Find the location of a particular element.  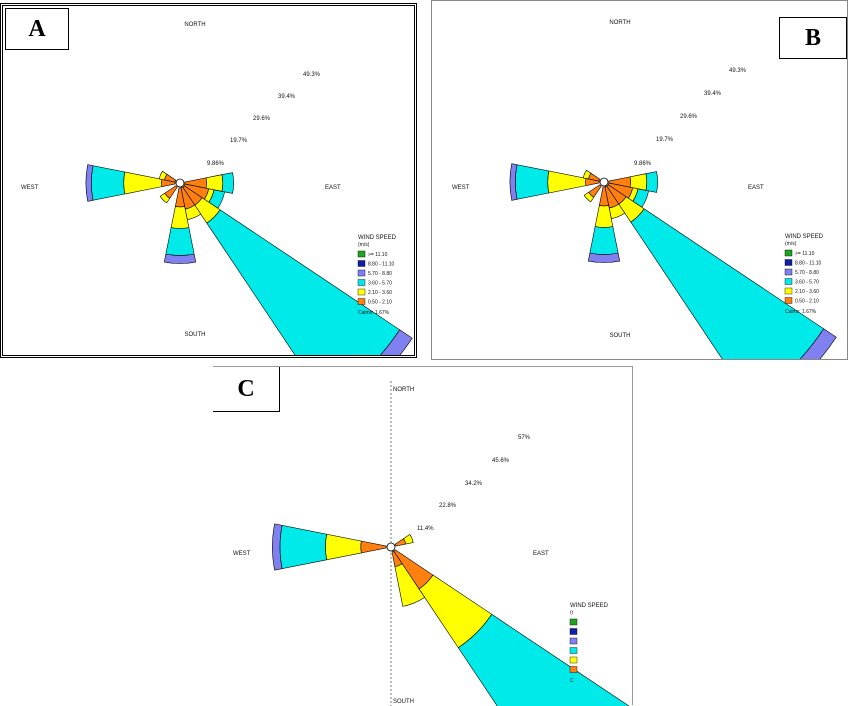

ring-label: 22.8% is located at coordinates (448, 506).